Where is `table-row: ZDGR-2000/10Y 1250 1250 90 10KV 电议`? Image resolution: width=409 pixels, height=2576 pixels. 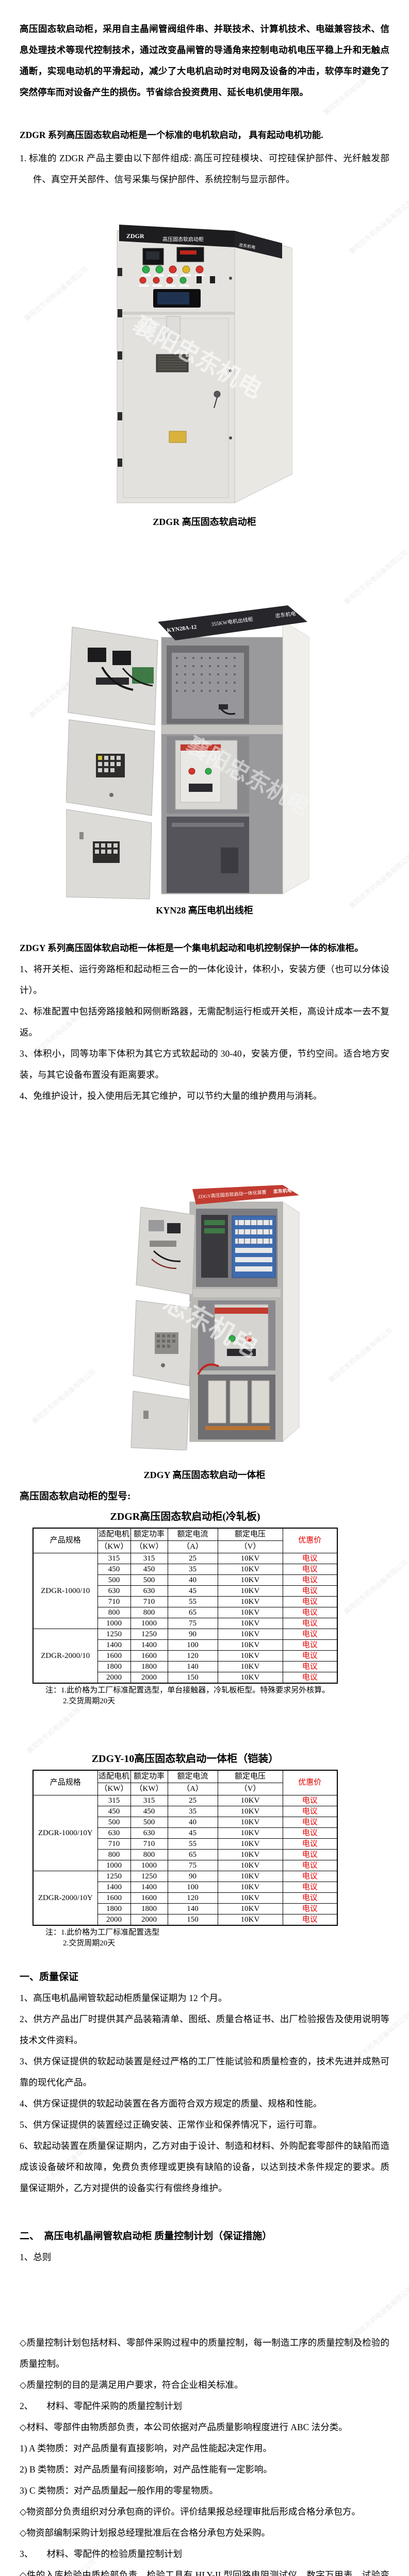 table-row: ZDGR-2000/10Y 1250 1250 90 10KV 电议 is located at coordinates (185, 1898).